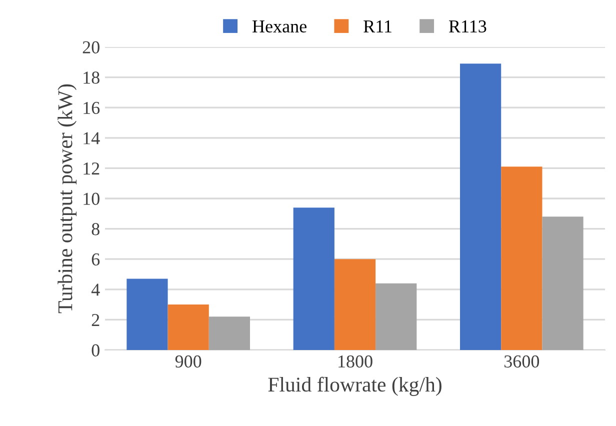 This screenshot has height=426, width=616. Describe the element at coordinates (355, 386) in the screenshot. I see `x-axis-title: Fluid flowrate (kg/h)` at that location.